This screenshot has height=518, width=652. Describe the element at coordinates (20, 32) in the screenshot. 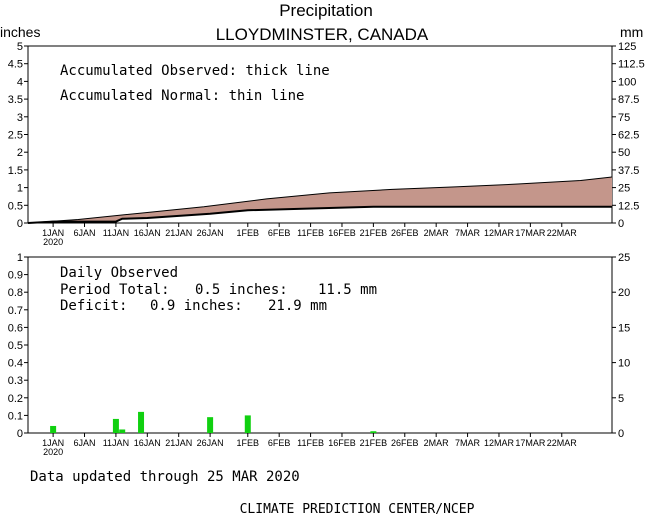

I see `left-unit-label: inches` at that location.